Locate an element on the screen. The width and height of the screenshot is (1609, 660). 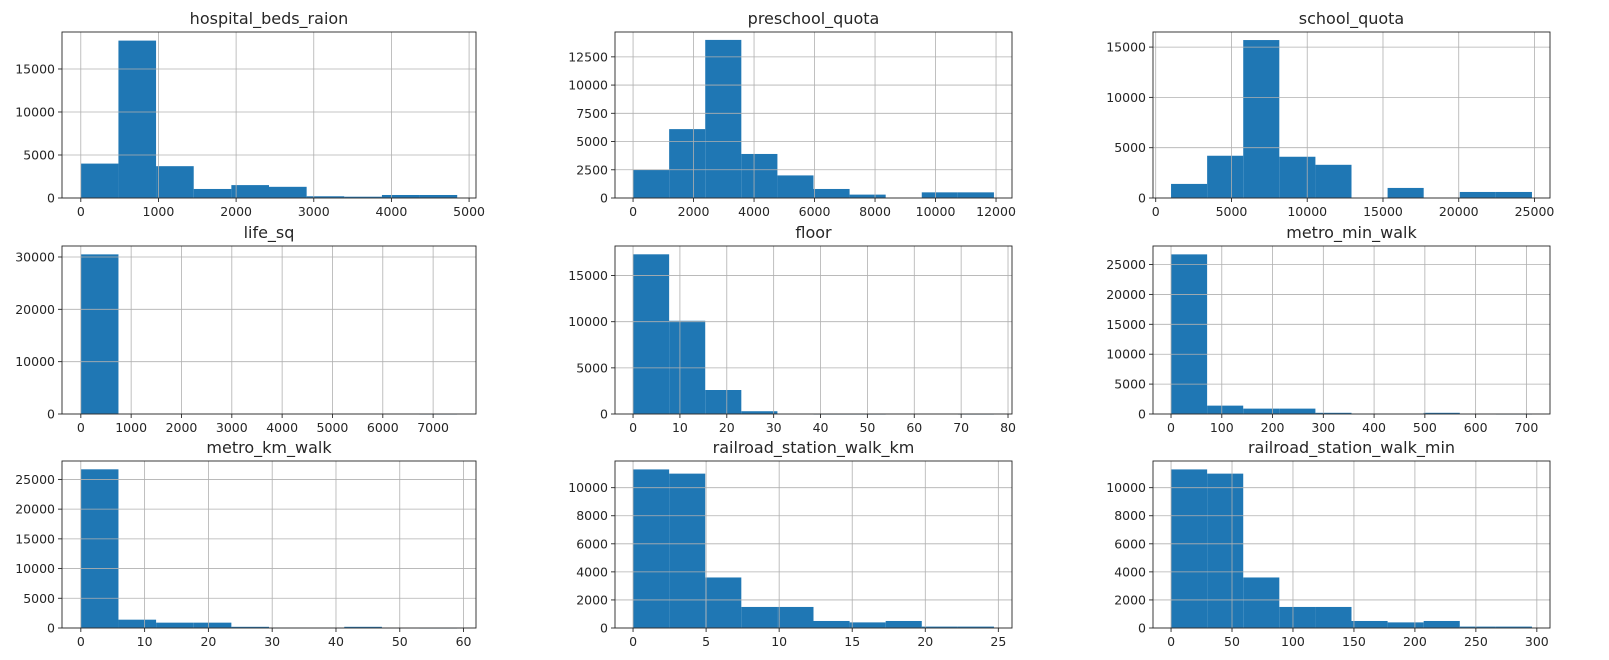
x-tick-label: 300 is located at coordinates (1323, 427).